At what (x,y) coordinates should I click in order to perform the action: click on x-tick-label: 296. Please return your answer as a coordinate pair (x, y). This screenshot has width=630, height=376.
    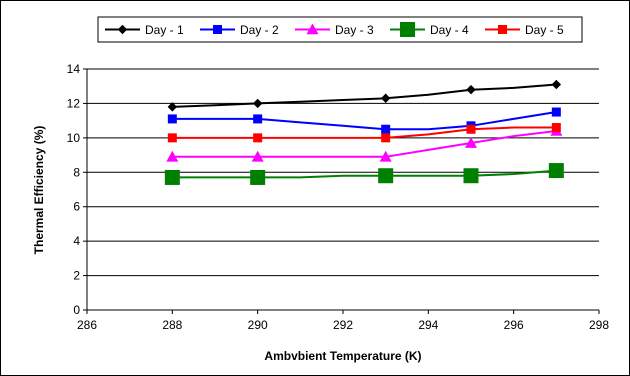
    Looking at the image, I should click on (514, 325).